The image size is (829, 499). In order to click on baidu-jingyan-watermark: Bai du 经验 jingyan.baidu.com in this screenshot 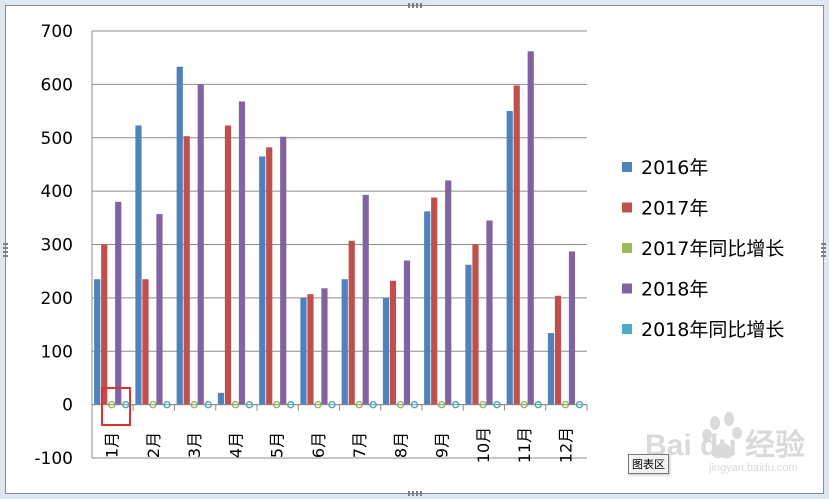, I will do `click(725, 443)`.